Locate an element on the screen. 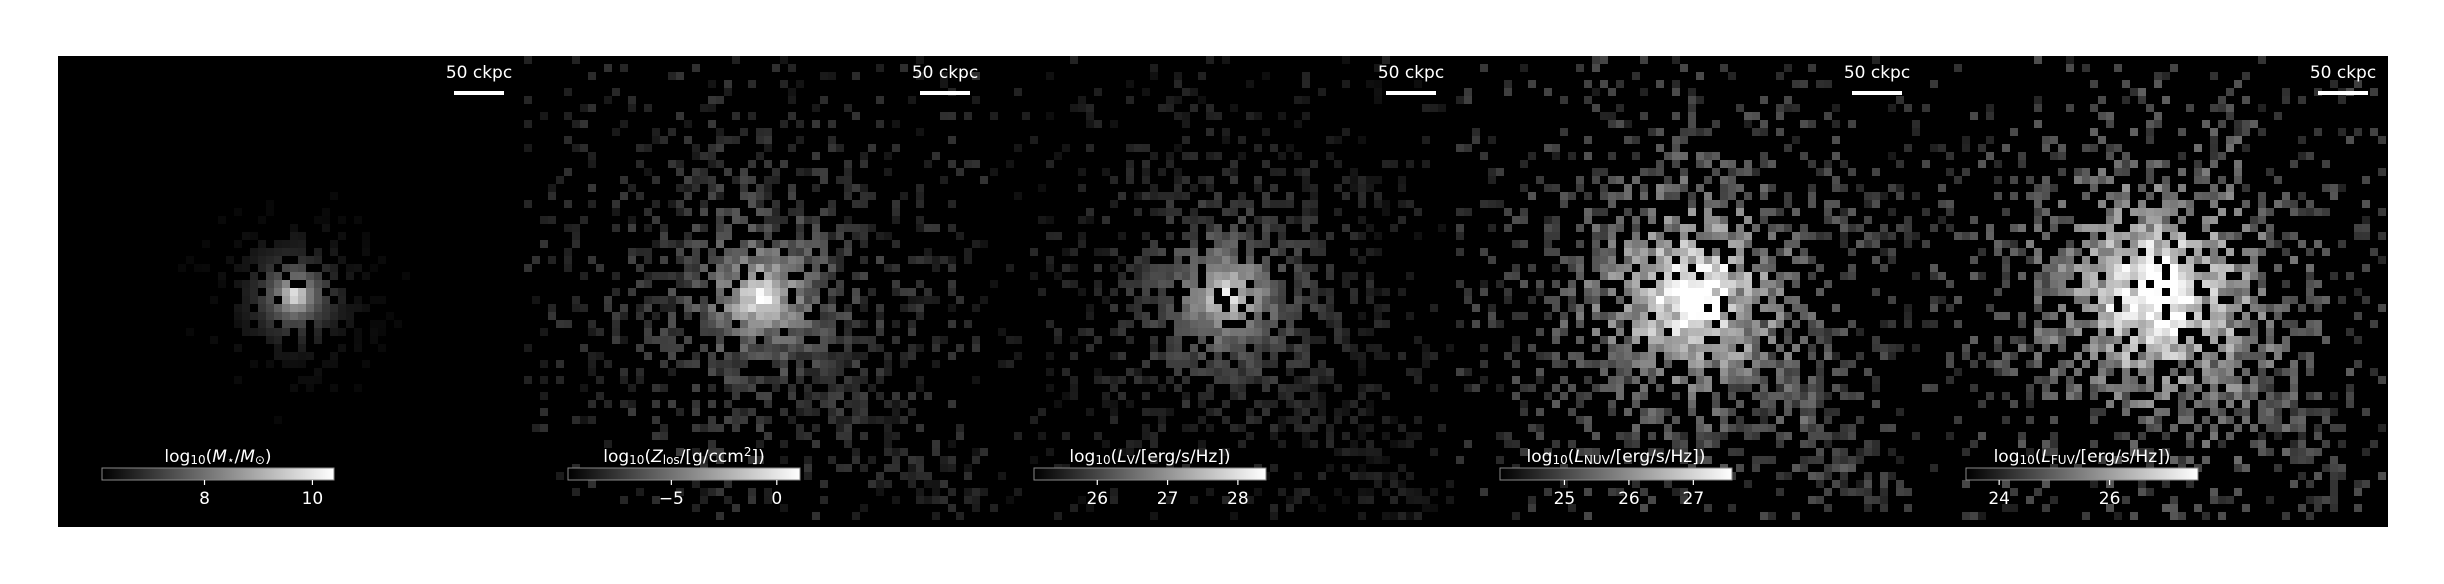 Image resolution: width=2444 pixels, height=584 pixels. label-part: log is located at coordinates (2007, 457).